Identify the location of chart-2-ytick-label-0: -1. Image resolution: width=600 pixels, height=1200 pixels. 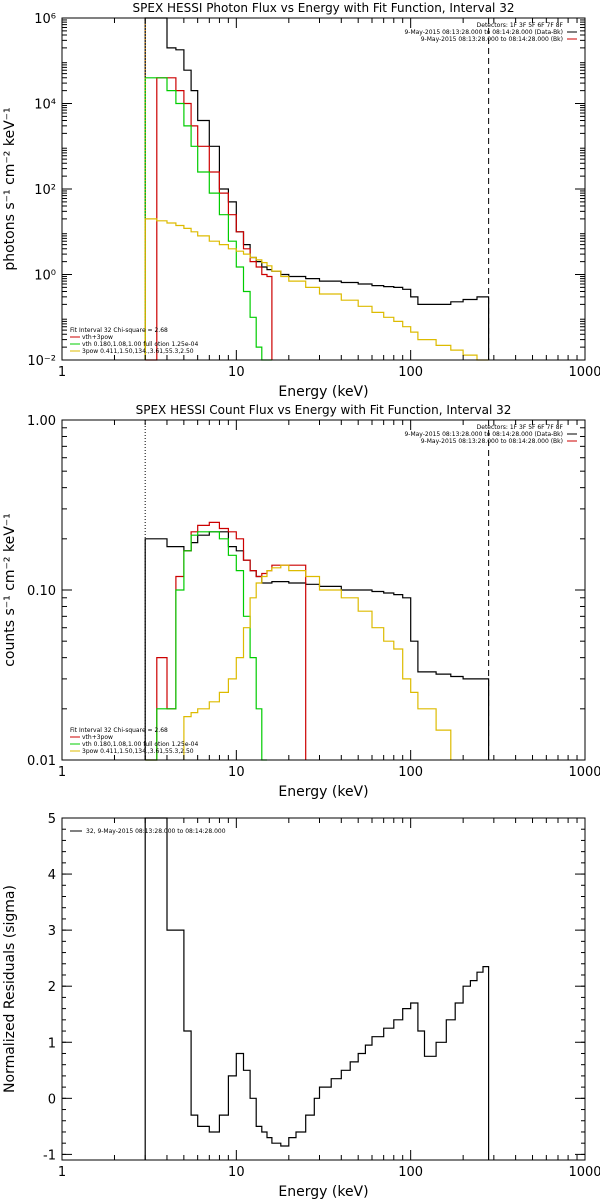
(49, 1155).